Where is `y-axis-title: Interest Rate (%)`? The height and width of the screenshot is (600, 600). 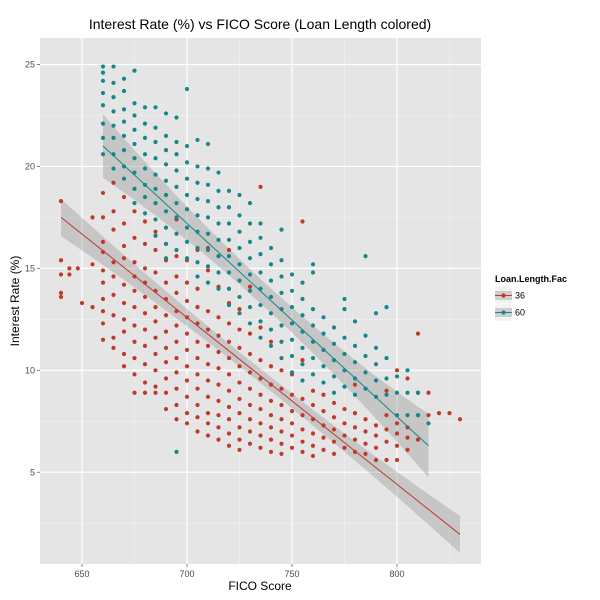 y-axis-title: Interest Rate (%) is located at coordinates (15, 301).